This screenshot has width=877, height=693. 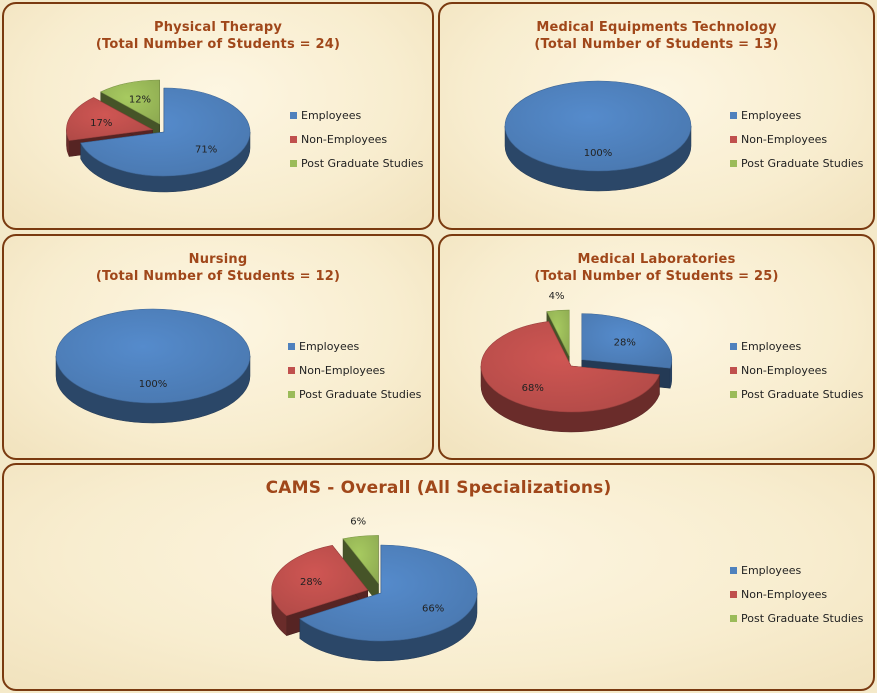 I want to click on chart-subtitle-line: (Total Number of Students = 12), so click(x=218, y=276).